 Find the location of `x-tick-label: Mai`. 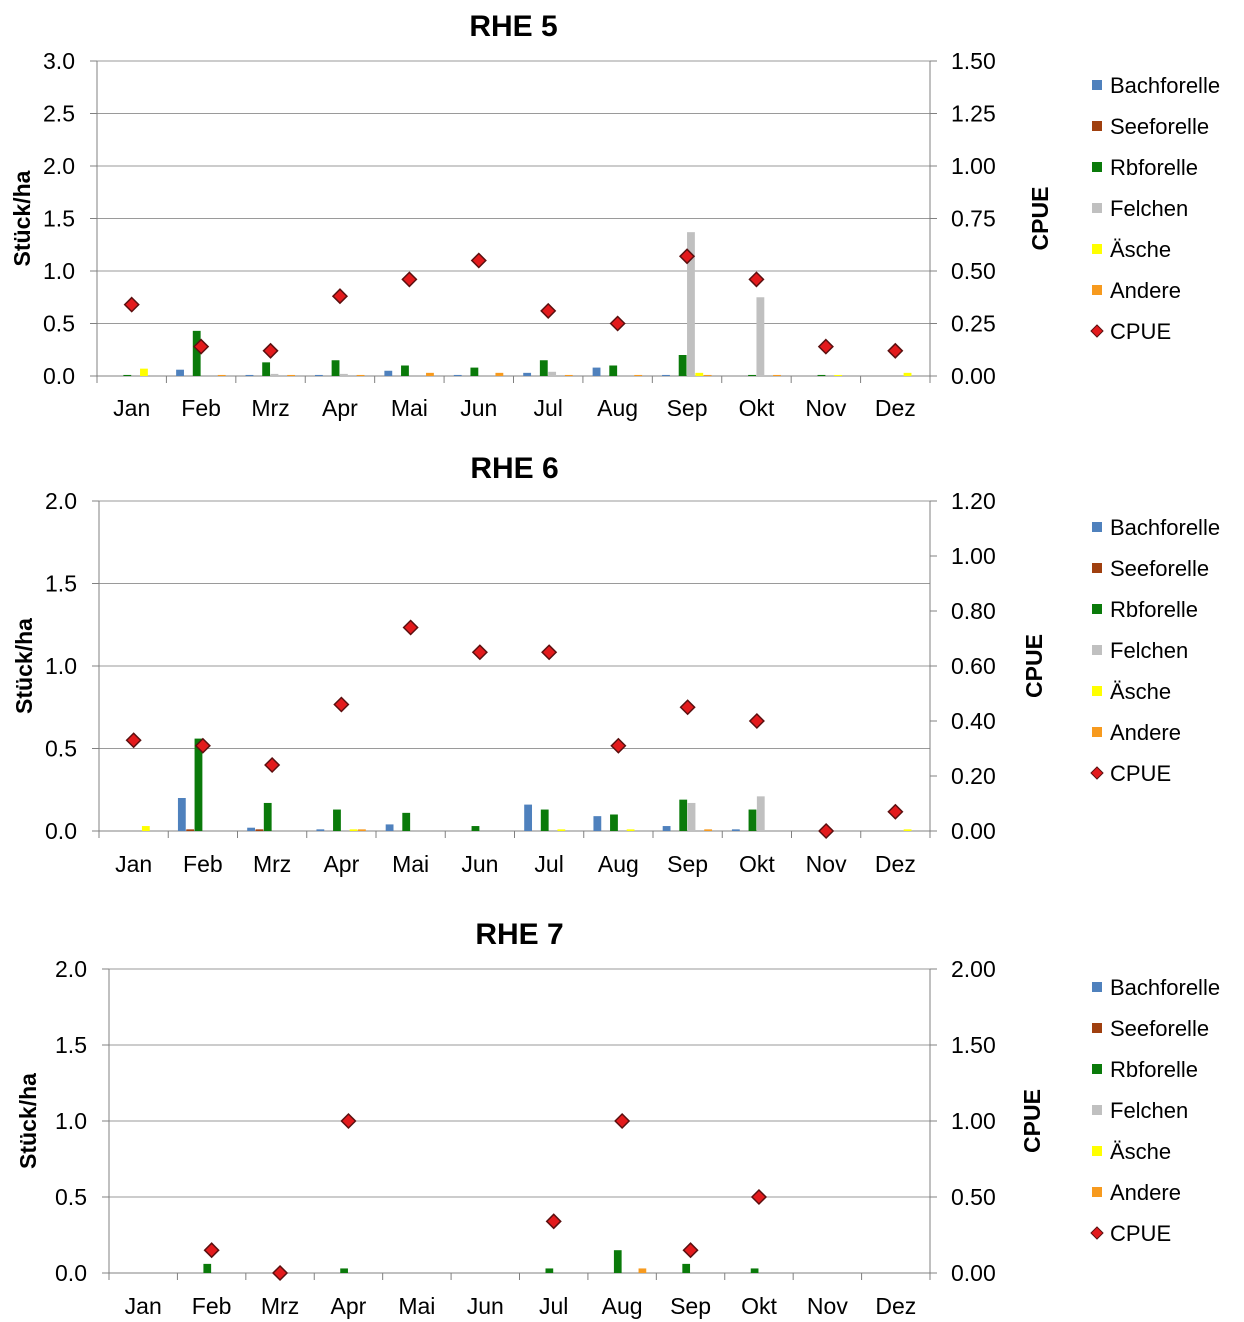

x-tick-label: Mai is located at coordinates (416, 1306).